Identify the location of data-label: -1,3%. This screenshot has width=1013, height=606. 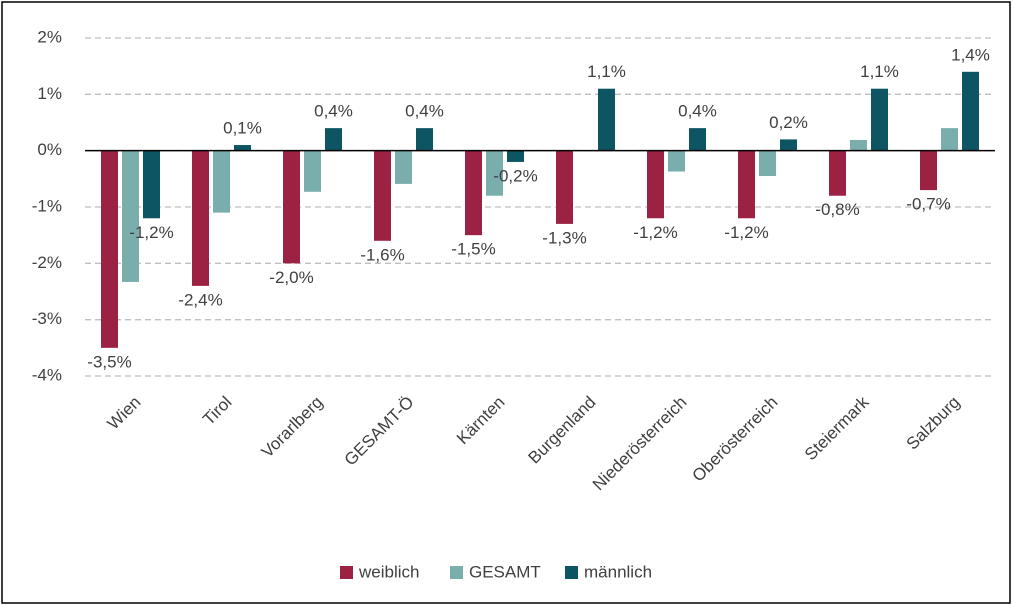
(564, 237).